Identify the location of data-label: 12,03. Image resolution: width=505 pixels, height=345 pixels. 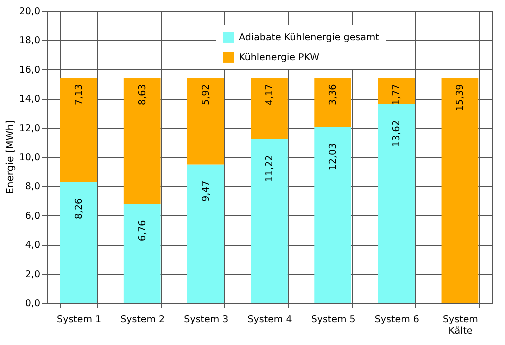
(334, 157).